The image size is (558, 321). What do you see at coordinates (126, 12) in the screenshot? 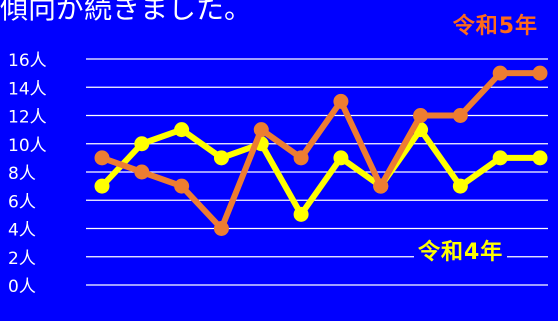
I see `header-caption: 傾向が続きました。` at bounding box center [126, 12].